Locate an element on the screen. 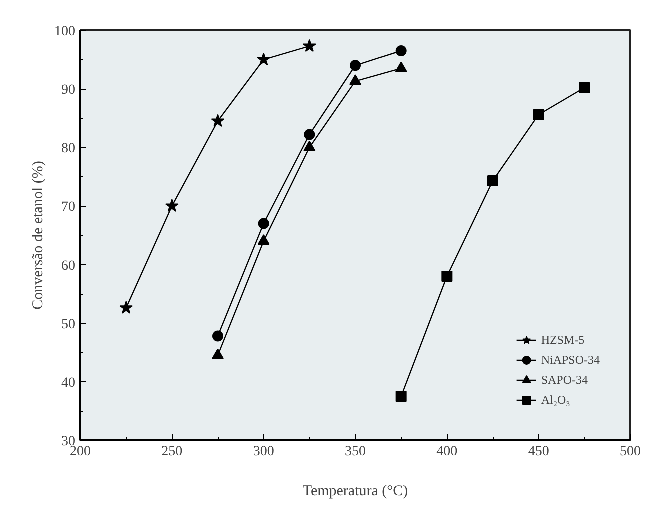 This screenshot has width=668, height=527. legend-label: HZSM-5 is located at coordinates (563, 340).